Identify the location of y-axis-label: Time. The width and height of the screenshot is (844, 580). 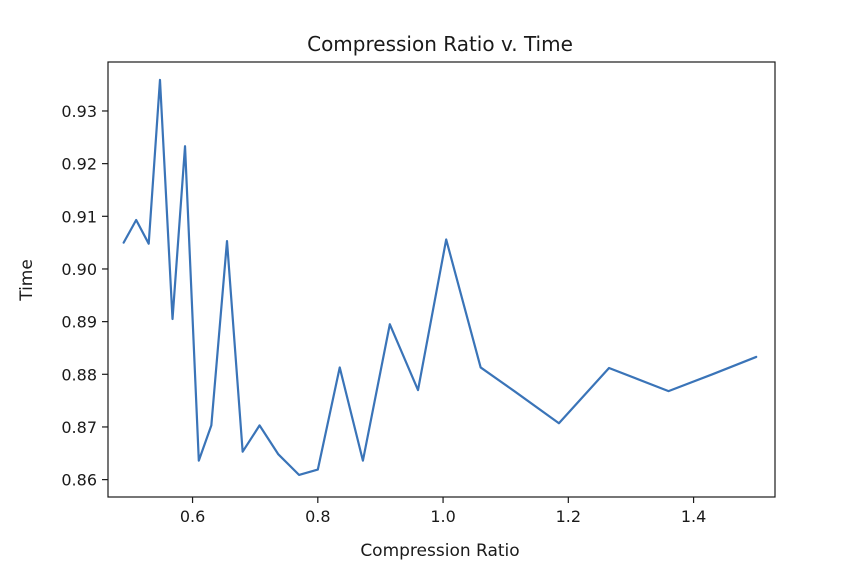
(27, 280).